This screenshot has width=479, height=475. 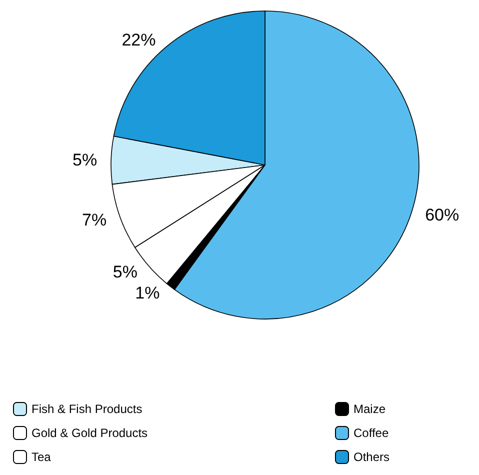 What do you see at coordinates (371, 433) in the screenshot?
I see `legend-label: Coffee` at bounding box center [371, 433].